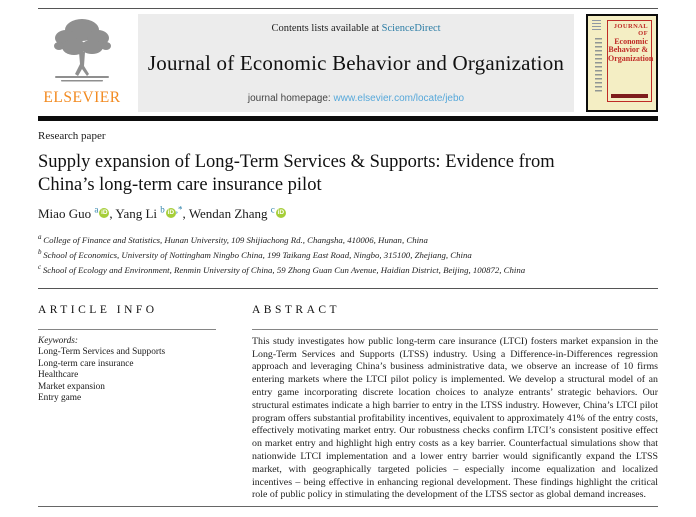 Image resolution: width=696 pixels, height=517 pixels. Describe the element at coordinates (348, 118) in the screenshot. I see `header-divider-bar` at that location.